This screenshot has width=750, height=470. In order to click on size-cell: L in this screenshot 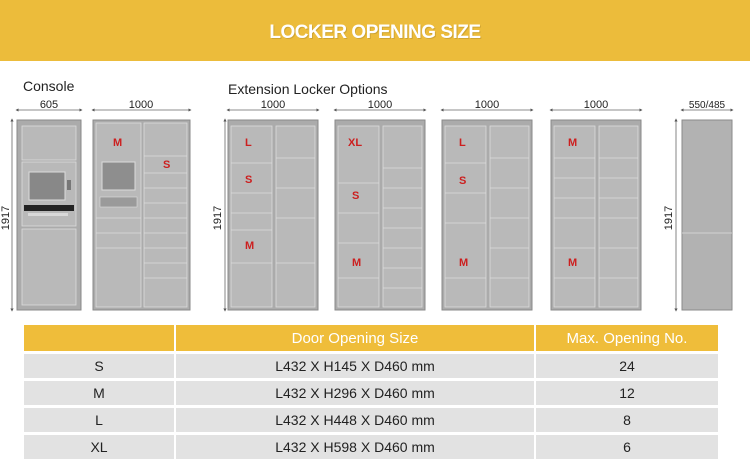, I will do `click(99, 420)`.